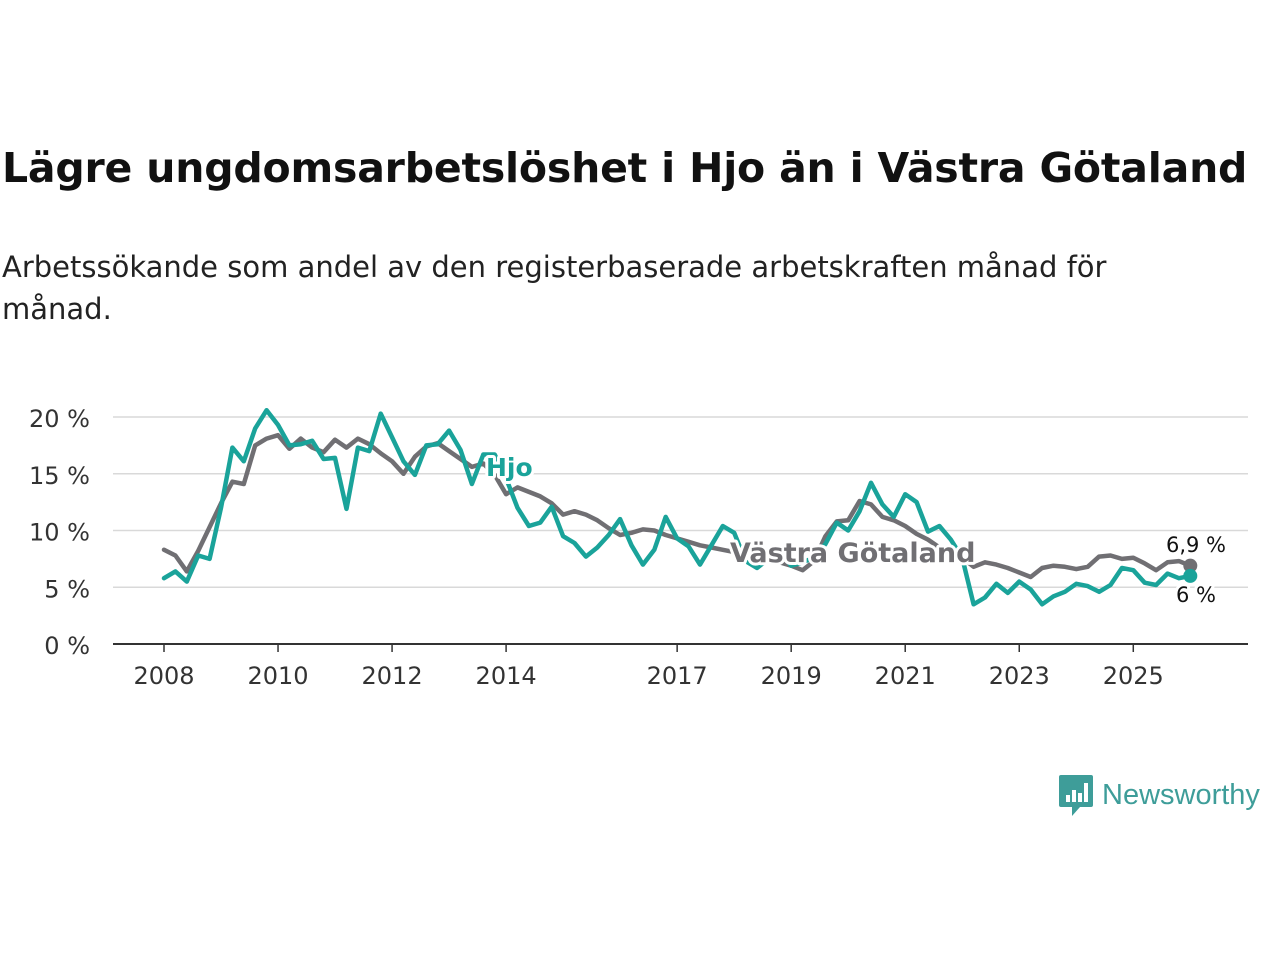 The image size is (1280, 960). I want to click on end-marker-hjo, so click(1190, 575).